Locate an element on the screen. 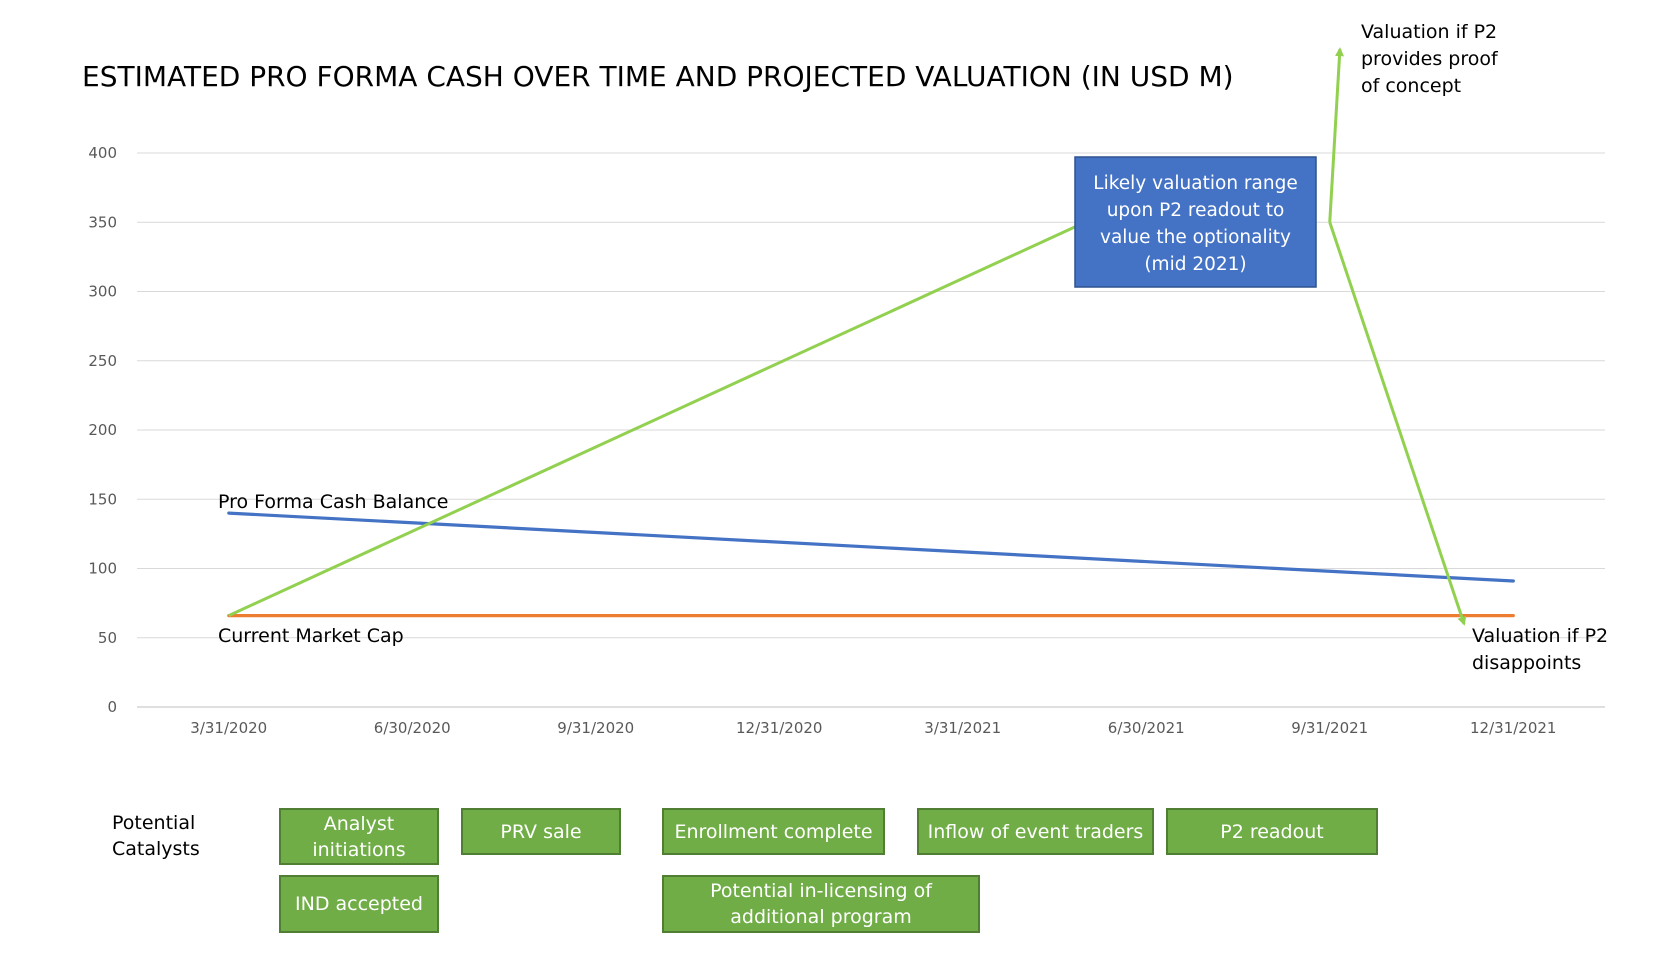 The image size is (1678, 955). catalyst-p2-readout: P2 readout is located at coordinates (1272, 831).